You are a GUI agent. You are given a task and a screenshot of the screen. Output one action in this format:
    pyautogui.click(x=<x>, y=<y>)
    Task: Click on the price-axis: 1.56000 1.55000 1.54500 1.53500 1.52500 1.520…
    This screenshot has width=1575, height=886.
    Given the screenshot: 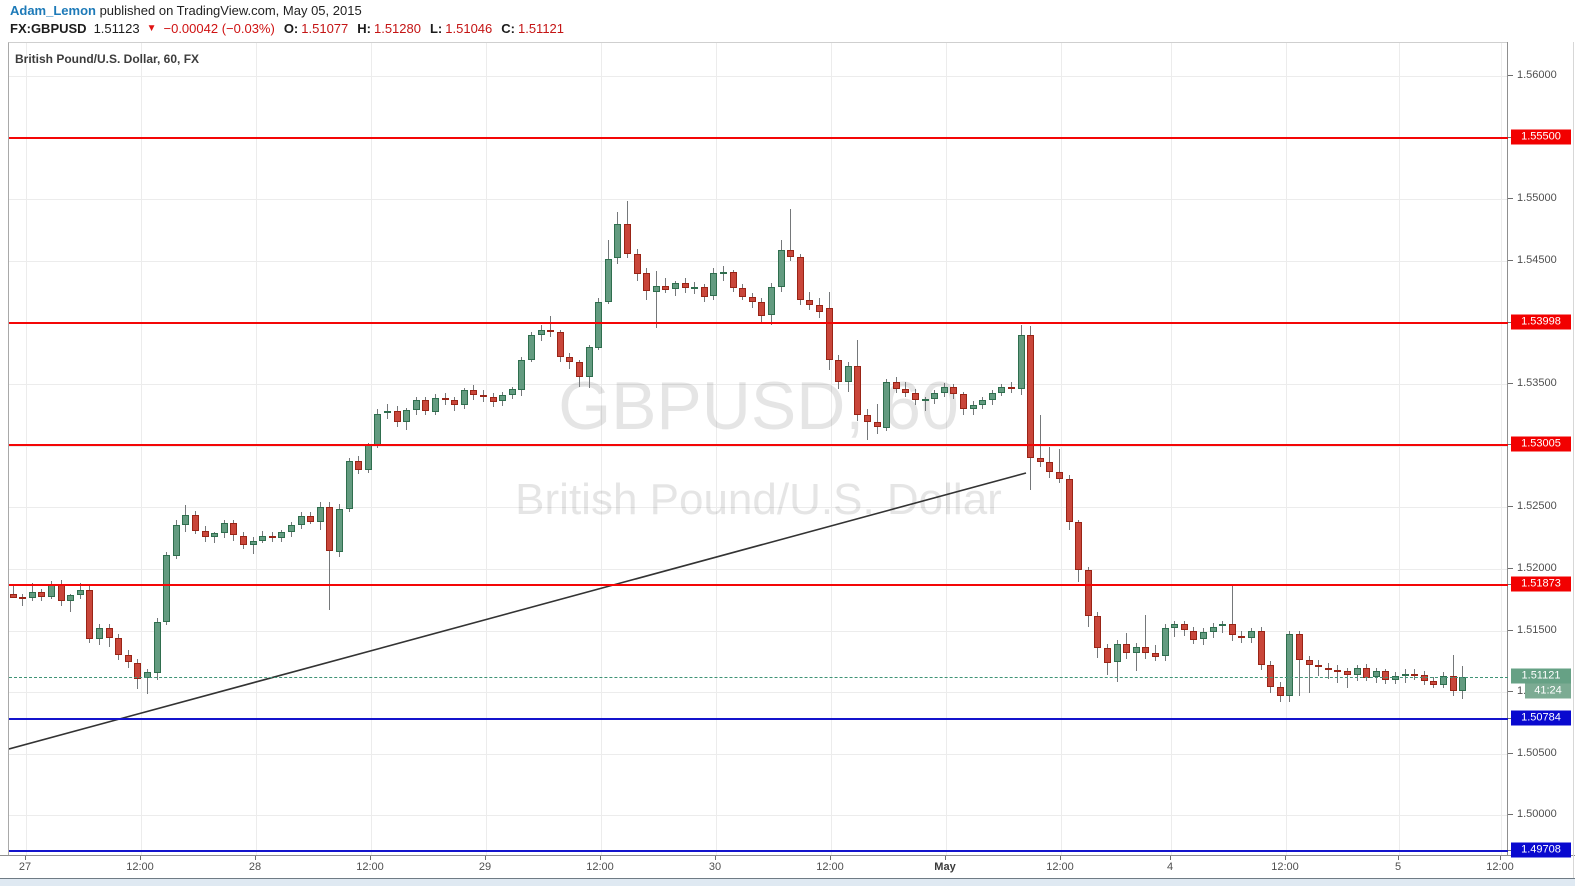 What is the action you would take?
    pyautogui.click(x=1541, y=450)
    